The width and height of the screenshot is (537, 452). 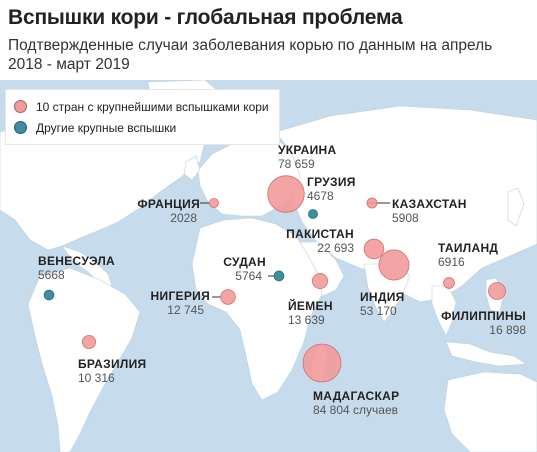 I want to click on label-georgia: ГРУЗИЯ 4678, so click(x=331, y=189).